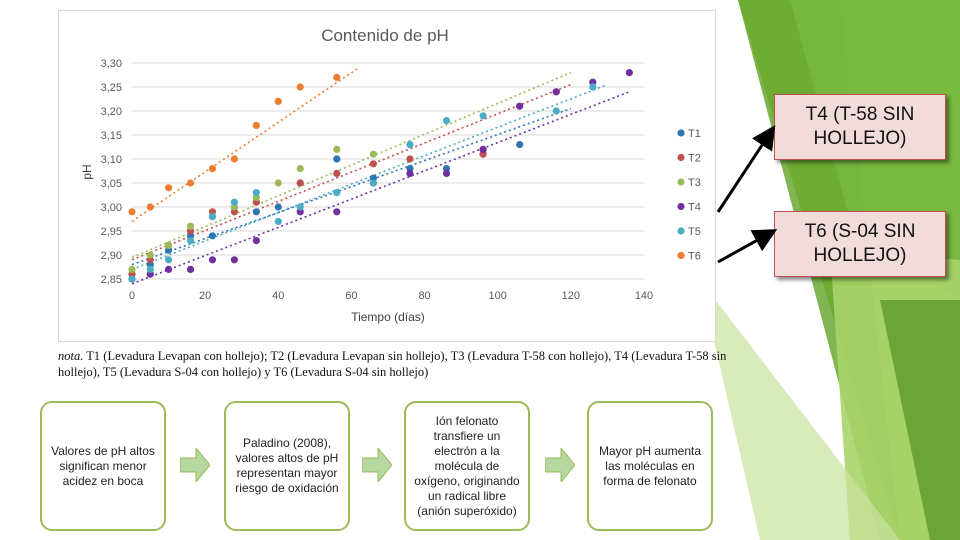 The height and width of the screenshot is (540, 960). I want to click on legend-marker-t5, so click(681, 231).